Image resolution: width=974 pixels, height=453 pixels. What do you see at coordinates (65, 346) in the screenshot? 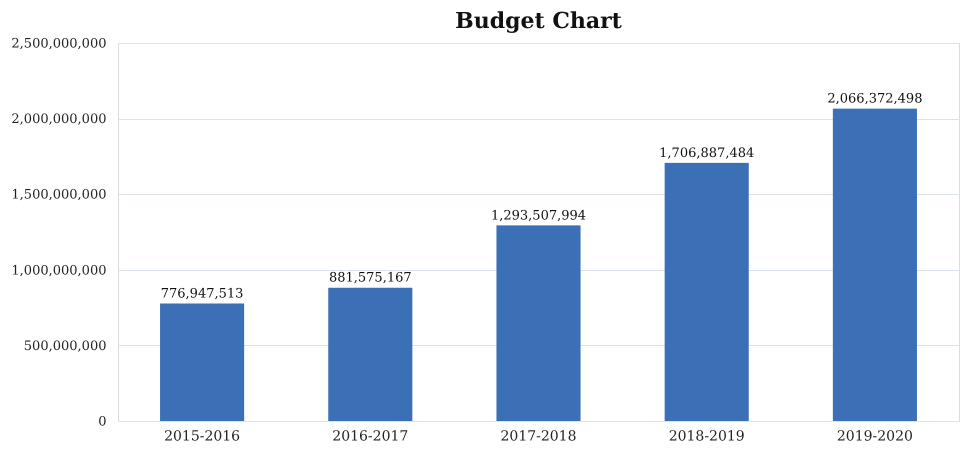
I see `y-tick-label: 500,000,000` at bounding box center [65, 346].